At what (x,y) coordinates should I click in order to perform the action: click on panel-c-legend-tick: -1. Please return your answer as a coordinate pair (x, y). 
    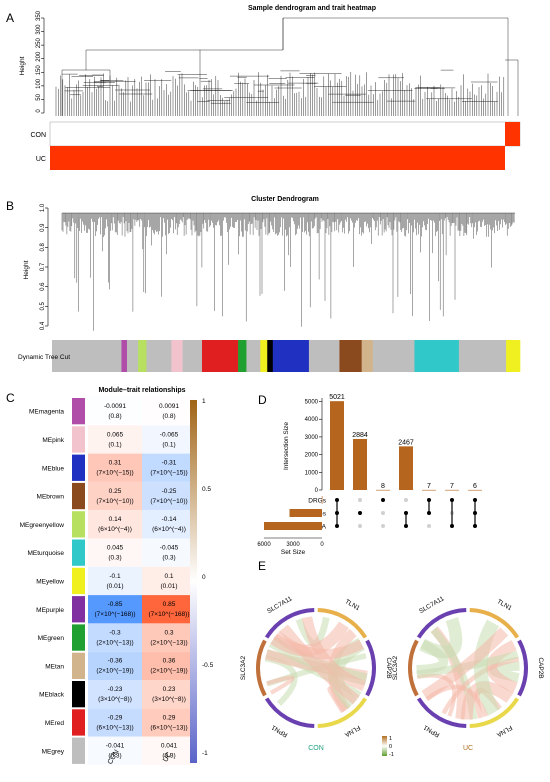
    Looking at the image, I should click on (205, 753).